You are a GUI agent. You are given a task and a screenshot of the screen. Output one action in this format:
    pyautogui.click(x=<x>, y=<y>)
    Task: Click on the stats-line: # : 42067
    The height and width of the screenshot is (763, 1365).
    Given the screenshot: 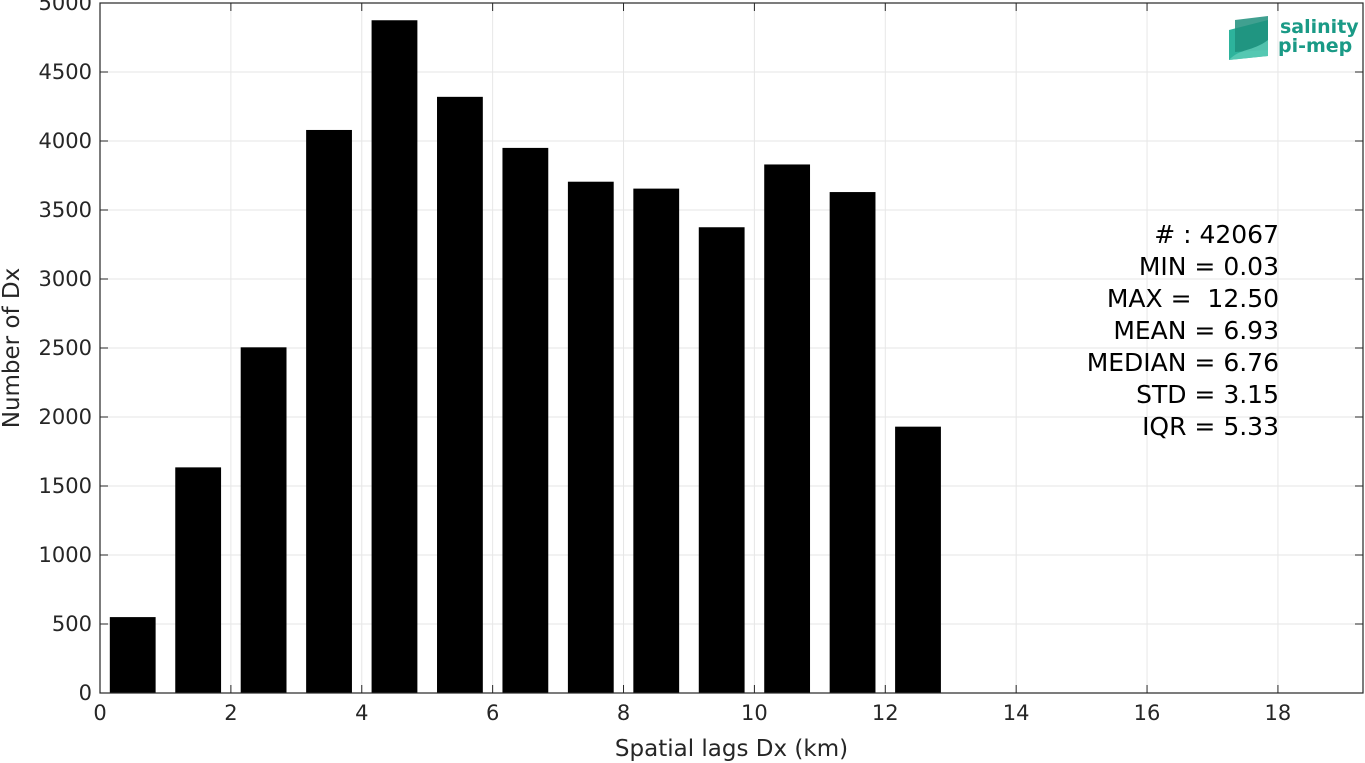 What is the action you would take?
    pyautogui.click(x=1216, y=234)
    